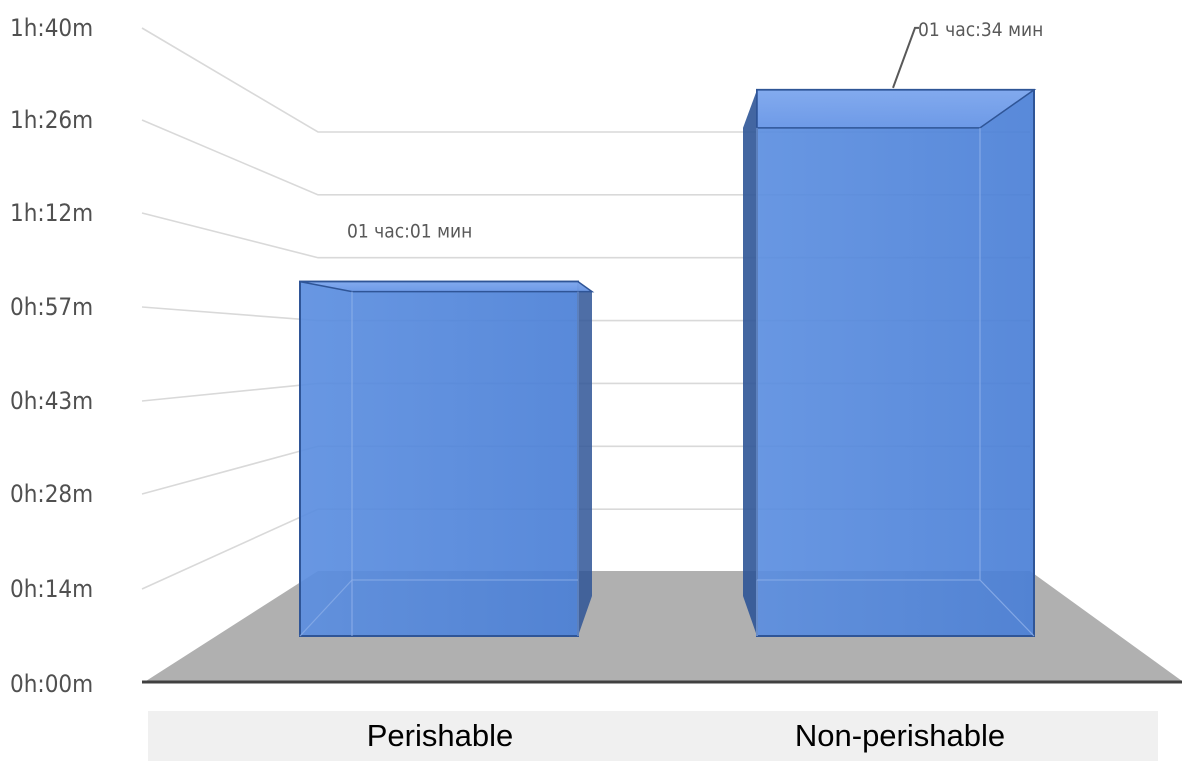  Describe the element at coordinates (51, 494) in the screenshot. I see `y-tick-label: 0h:28m` at that location.